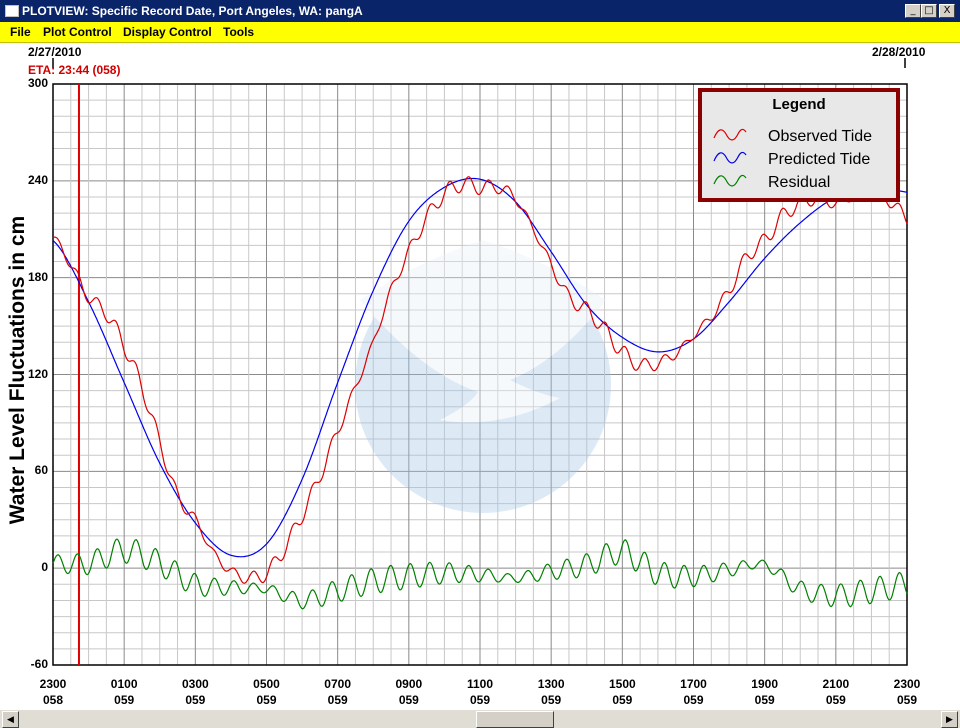 The height and width of the screenshot is (728, 960). I want to click on y-tick-label: 120, so click(37, 373).